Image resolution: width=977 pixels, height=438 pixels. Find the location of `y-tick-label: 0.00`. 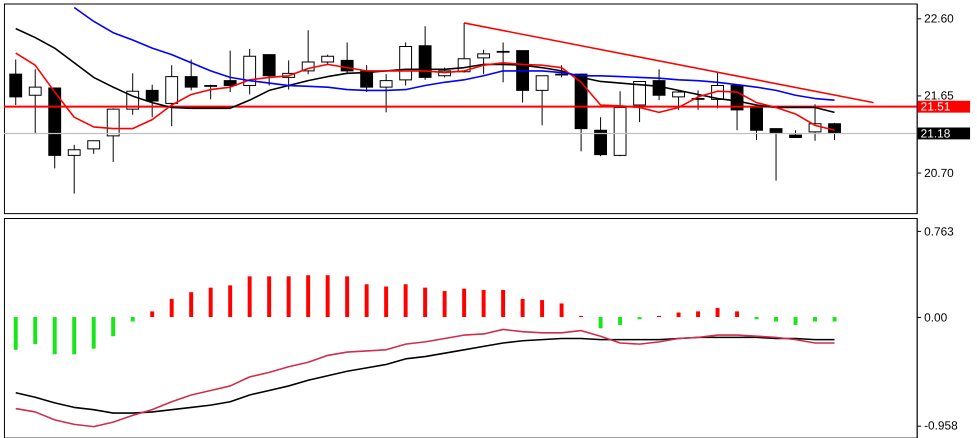

y-tick-label: 0.00 is located at coordinates (936, 317).